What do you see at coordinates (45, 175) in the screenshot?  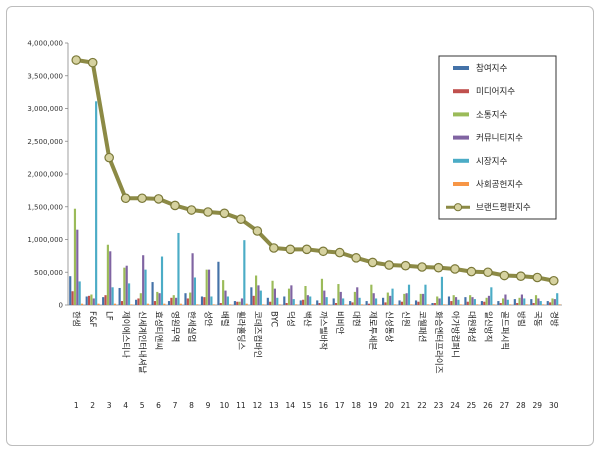 I see `y-tick-label: 2,000,000` at bounding box center [45, 175].